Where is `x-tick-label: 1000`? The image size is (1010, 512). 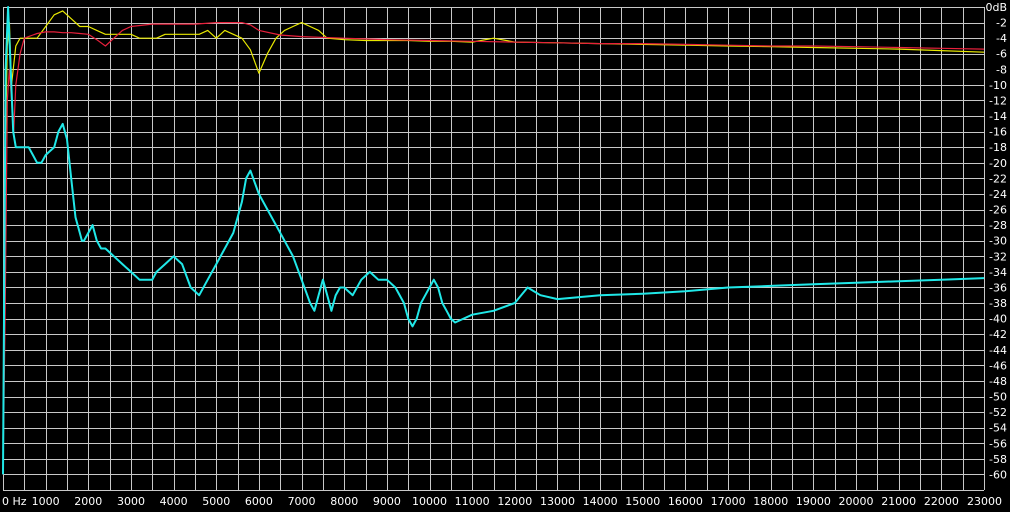 x-tick-label: 1000 is located at coordinates (46, 501).